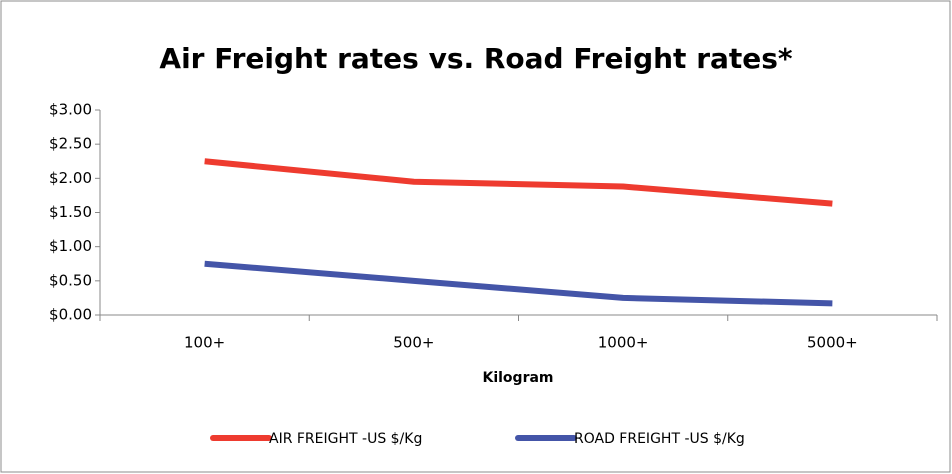 This screenshot has height=474, width=952. What do you see at coordinates (832, 343) in the screenshot?
I see `x-tick-label: 5000+` at bounding box center [832, 343].